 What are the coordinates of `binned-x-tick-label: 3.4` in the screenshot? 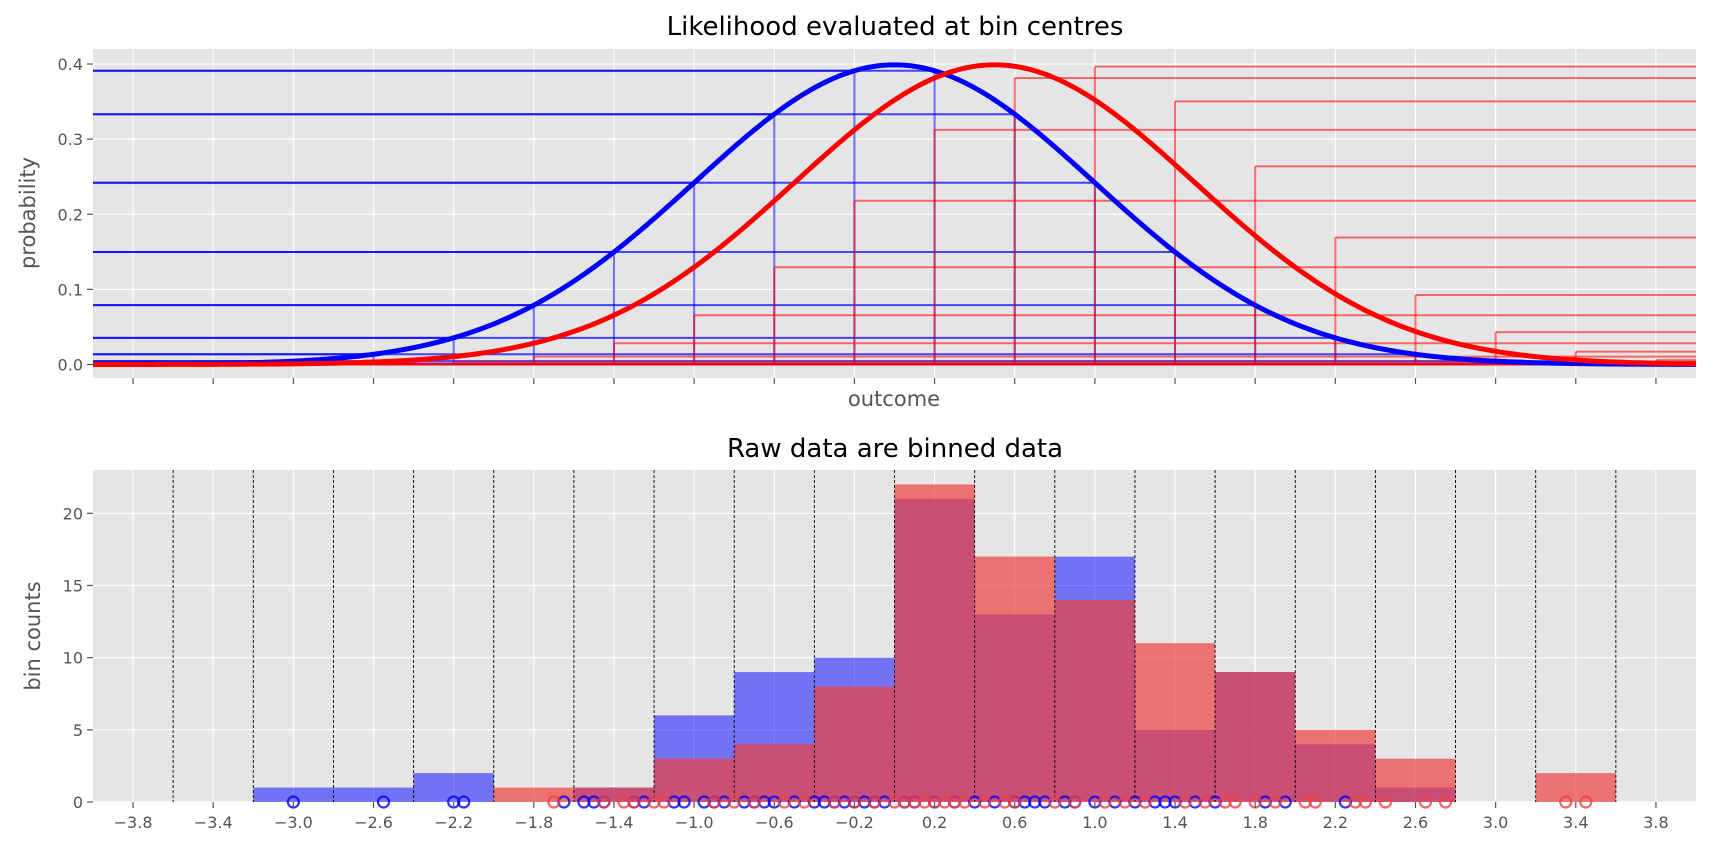 It's located at (1575, 822).